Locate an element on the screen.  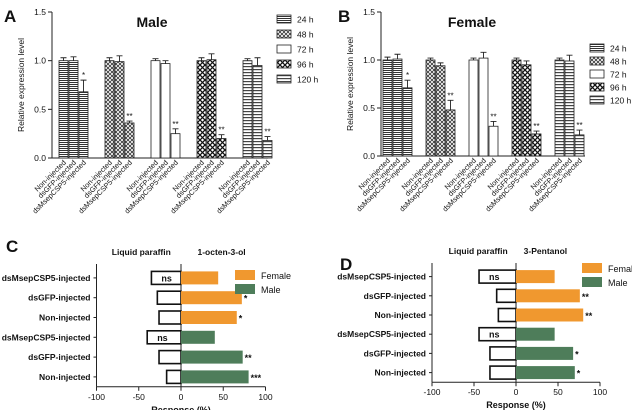
header-odor: 3-Pentanol is located at coordinates (545, 251).